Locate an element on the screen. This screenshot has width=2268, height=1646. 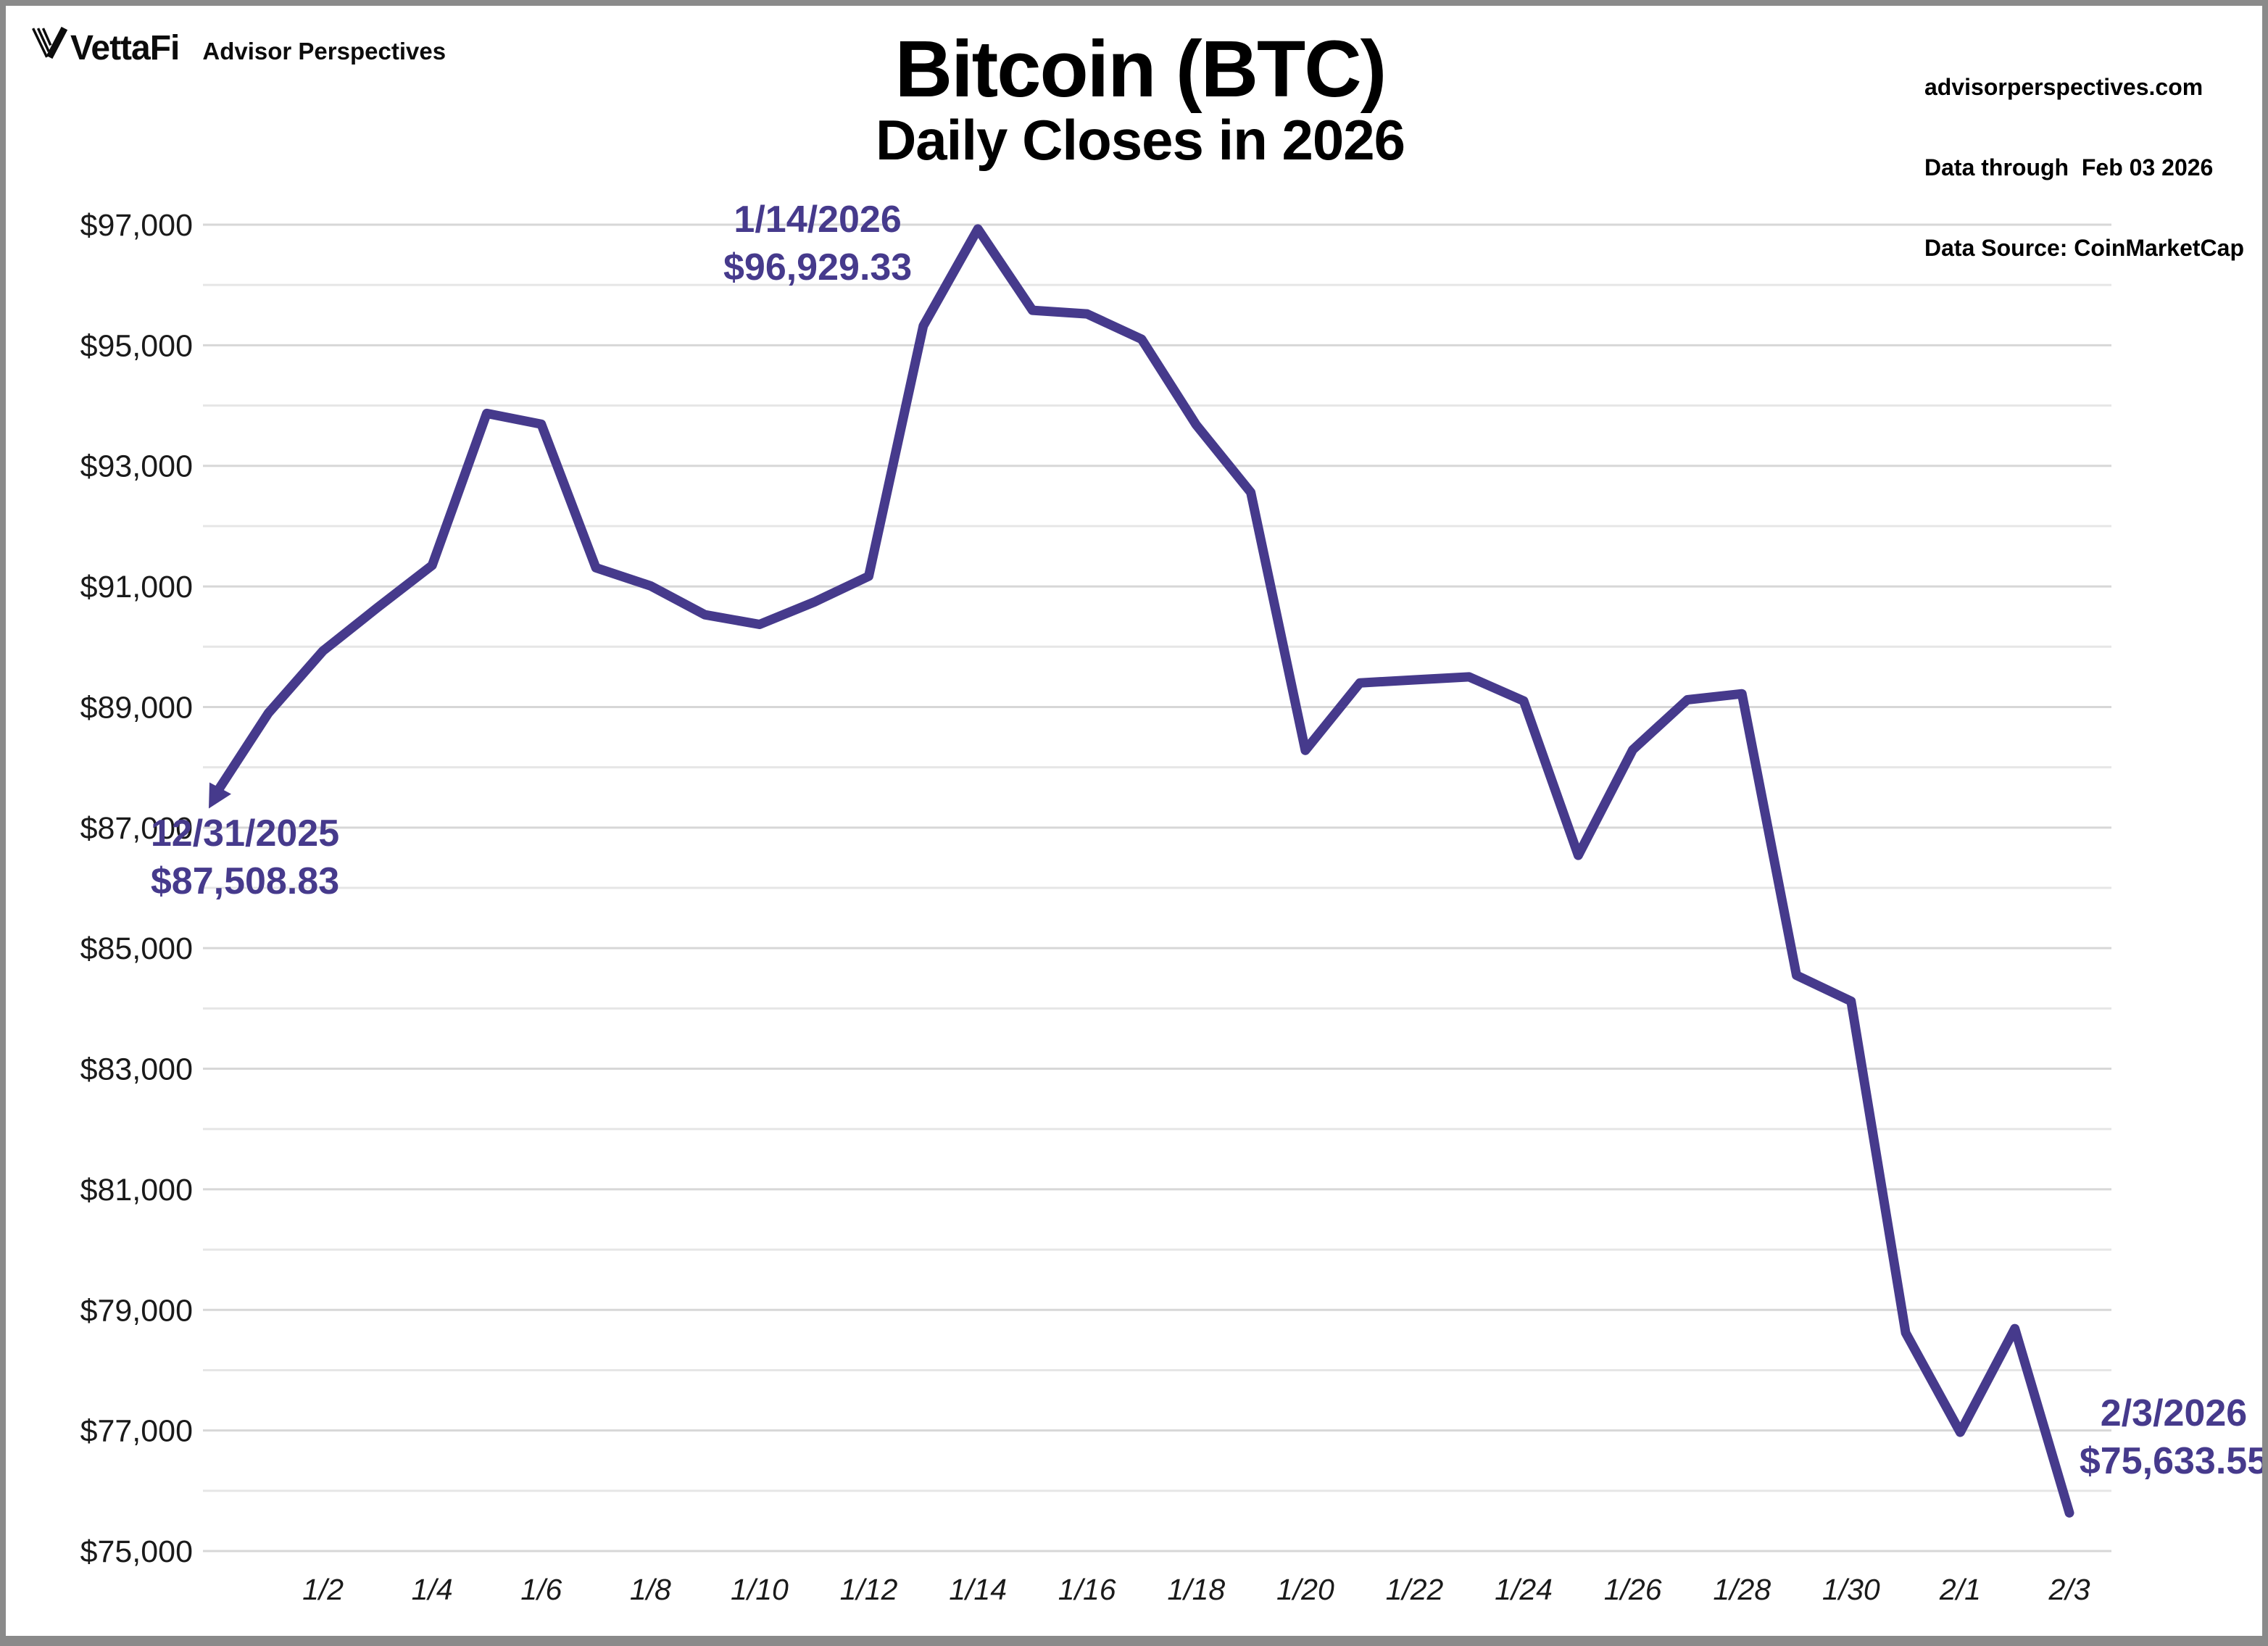
annotation-peak-value: $96,929.33 is located at coordinates (818, 267).